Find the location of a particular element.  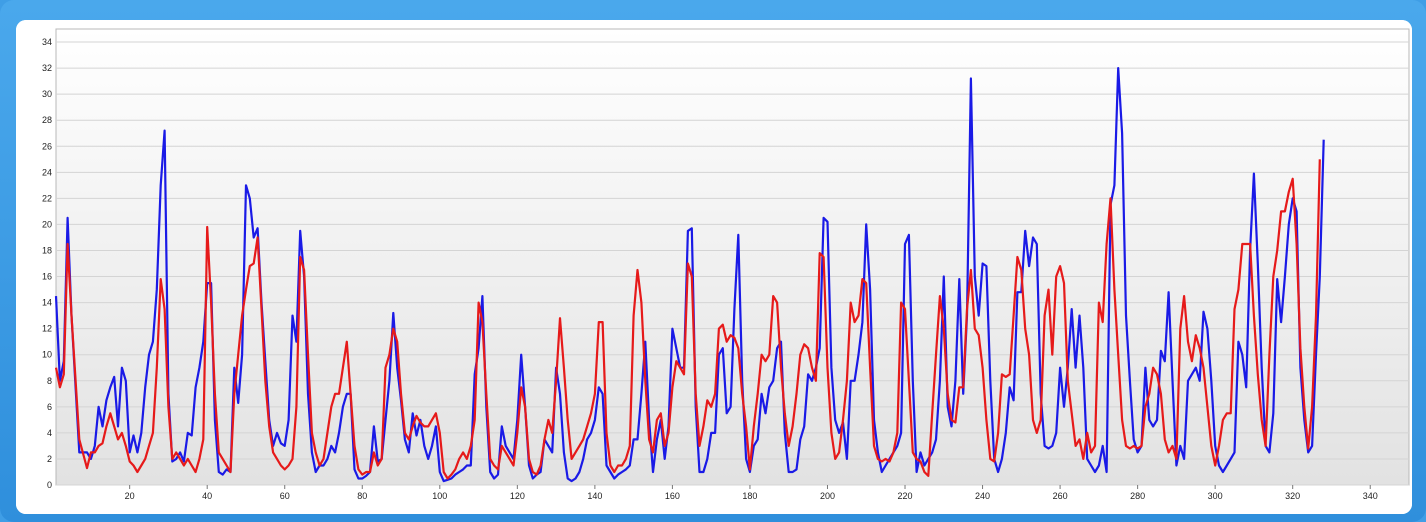

x-tick-label: 160 is located at coordinates (672, 496).